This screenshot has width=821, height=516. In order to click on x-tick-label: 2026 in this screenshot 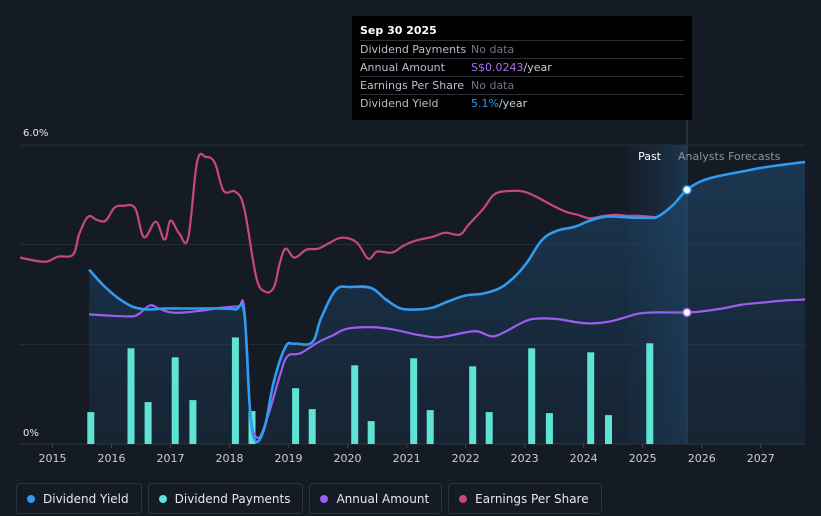, I will do `click(702, 458)`.